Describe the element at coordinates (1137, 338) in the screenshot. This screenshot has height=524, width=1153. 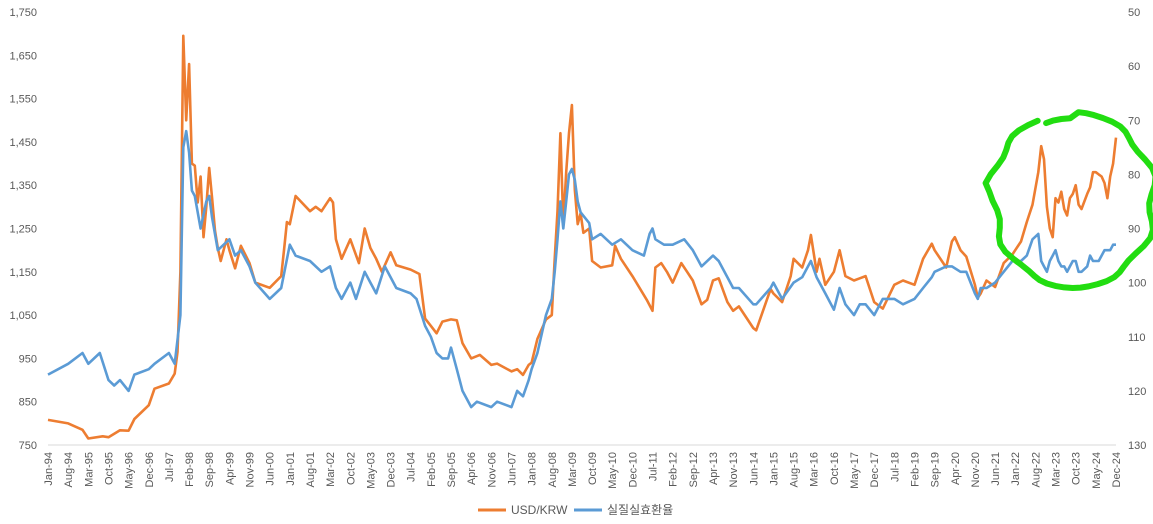
I see `right-tick-label: 110` at that location.